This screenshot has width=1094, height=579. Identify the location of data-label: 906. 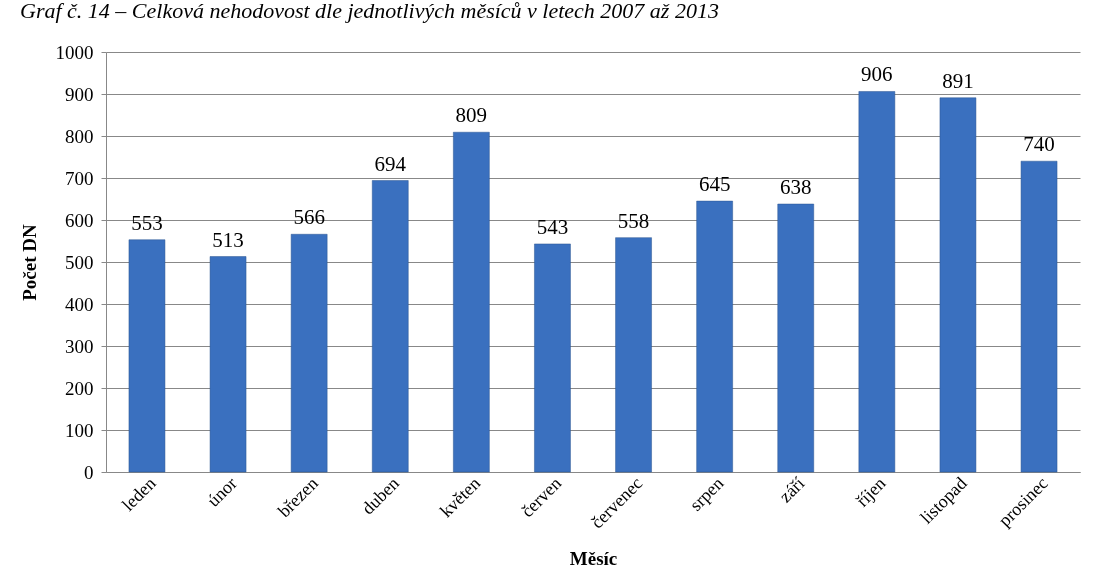
(877, 74).